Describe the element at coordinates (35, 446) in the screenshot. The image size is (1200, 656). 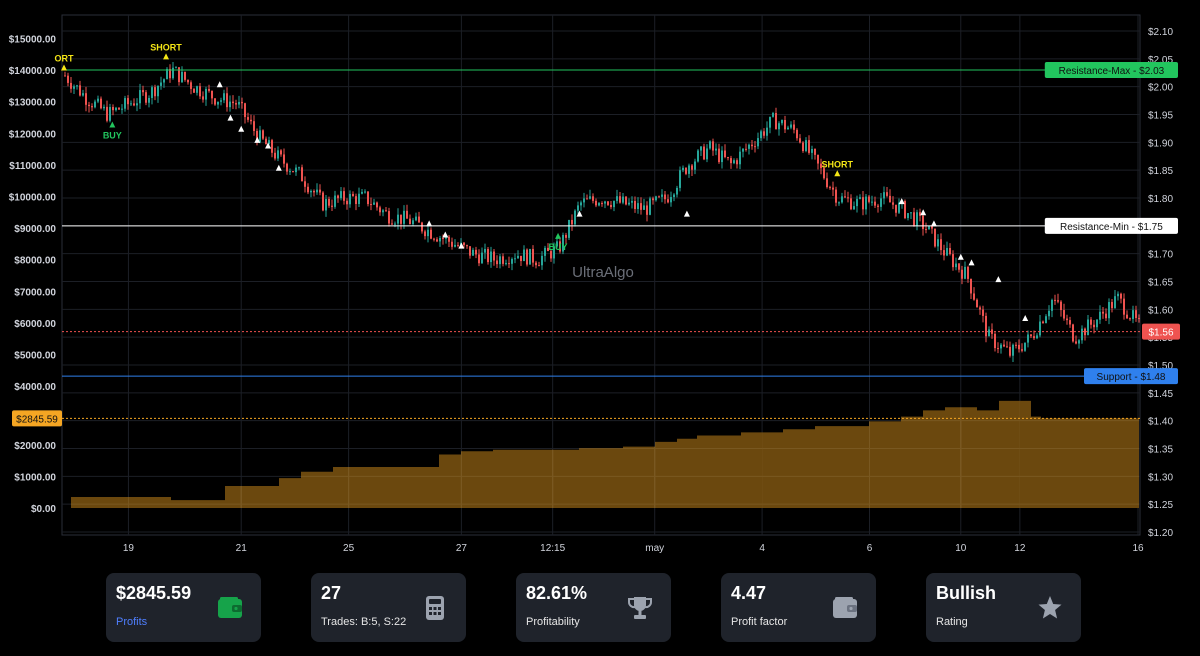
I see `equity-tick-label: $2000.00` at that location.